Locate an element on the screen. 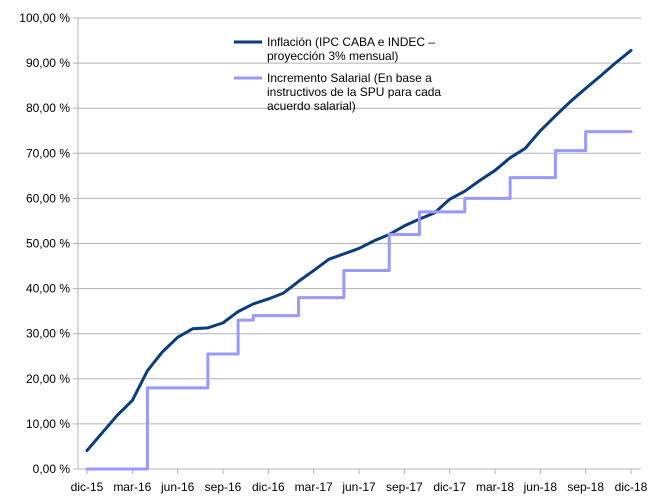 The image size is (656, 504). y-tick-label: 90,00 % is located at coordinates (48, 63).